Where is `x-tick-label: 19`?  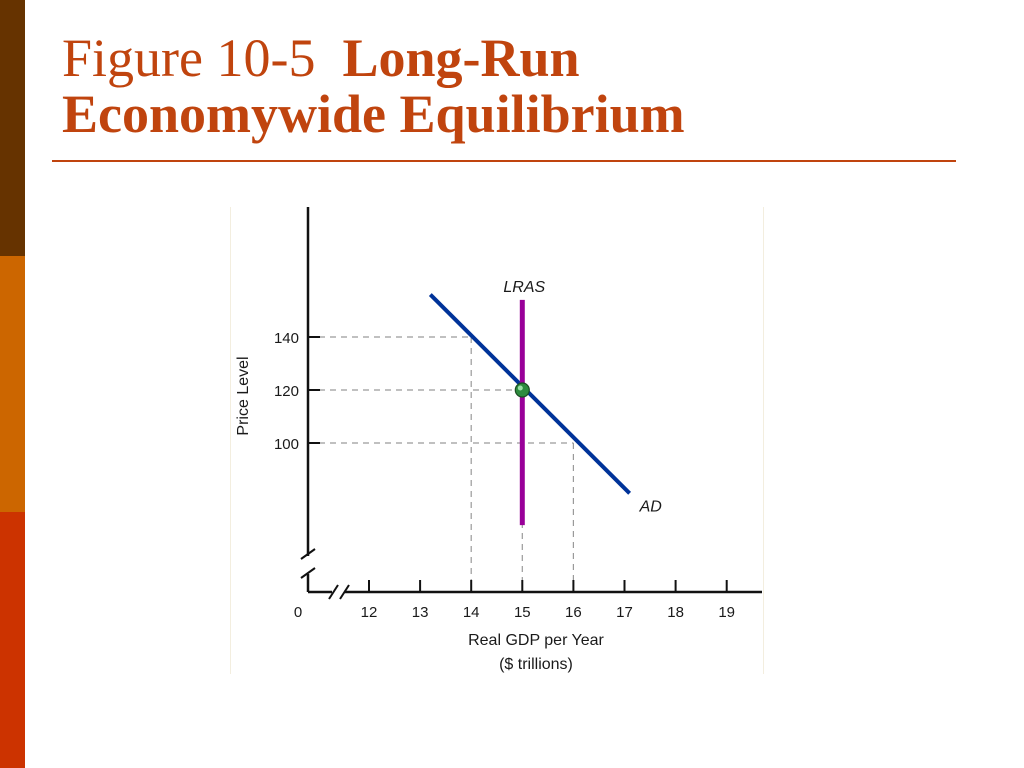
x-tick-label: 19 is located at coordinates (726, 612).